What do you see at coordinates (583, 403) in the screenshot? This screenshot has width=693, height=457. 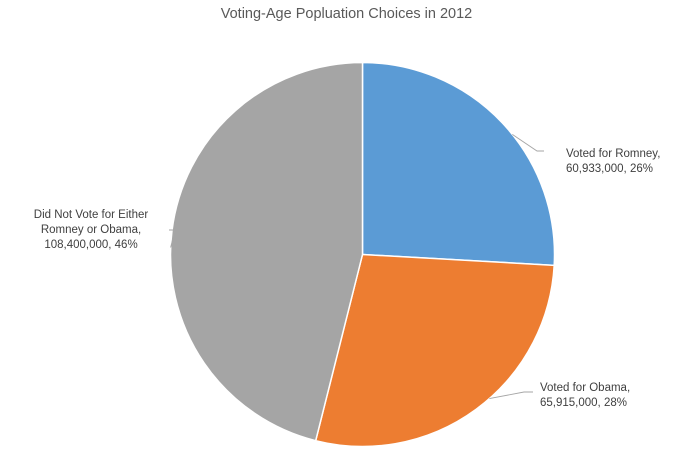 I see `slice-label-line: 65,915,000, 28%` at bounding box center [583, 403].